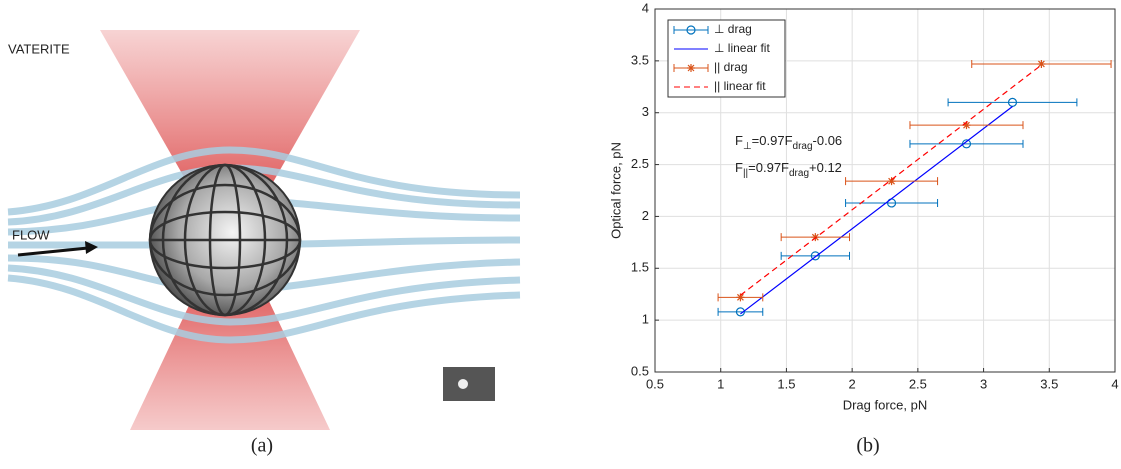  What do you see at coordinates (852, 383) in the screenshot?
I see `x-tick-label: 2` at bounding box center [852, 383].